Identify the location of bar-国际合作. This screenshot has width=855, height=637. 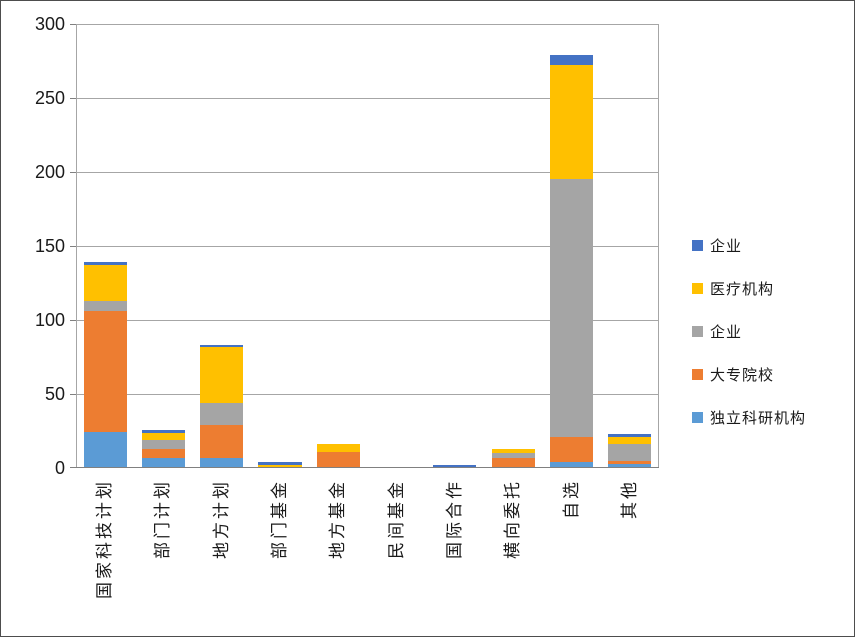
(455, 246).